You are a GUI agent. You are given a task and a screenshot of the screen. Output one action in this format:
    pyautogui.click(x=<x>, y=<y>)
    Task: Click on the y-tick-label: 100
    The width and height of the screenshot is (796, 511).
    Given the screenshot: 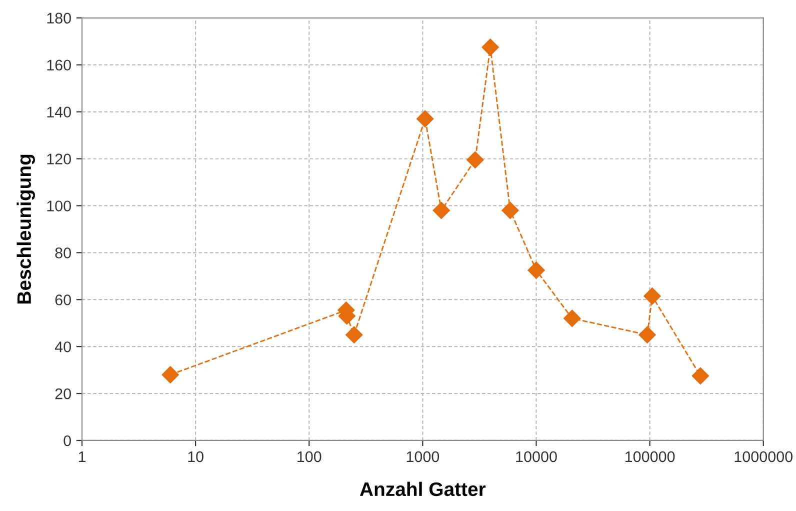 What is the action you would take?
    pyautogui.click(x=59, y=206)
    